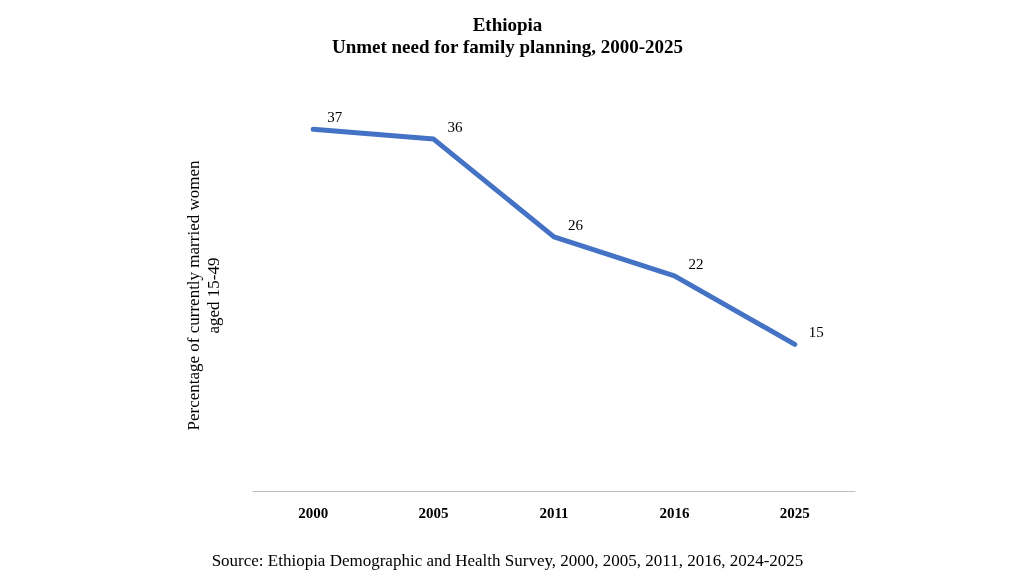 Image resolution: width=1015 pixels, height=575 pixels. Describe the element at coordinates (455, 127) in the screenshot. I see `data-label: 36` at that location.